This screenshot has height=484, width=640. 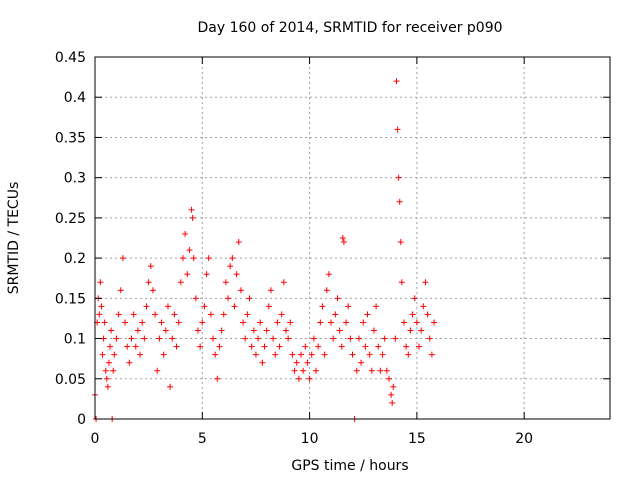 What do you see at coordinates (202, 439) in the screenshot?
I see `x-tick-label: 5` at bounding box center [202, 439].